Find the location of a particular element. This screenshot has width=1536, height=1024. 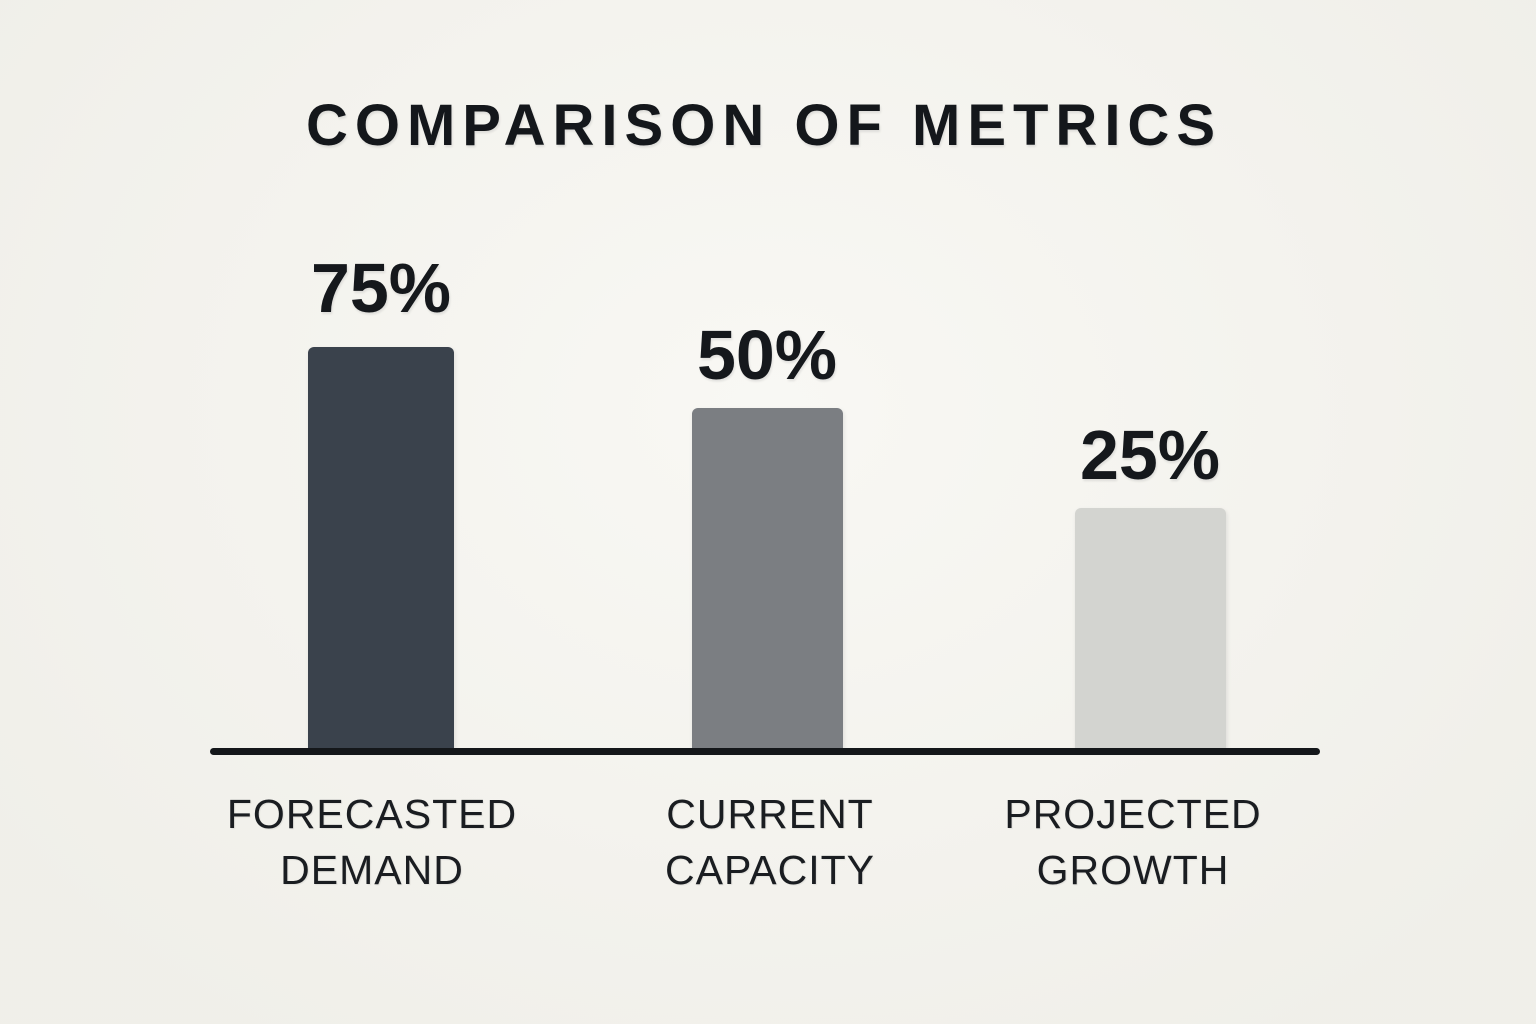

category-label-current-capacity: CURRENT CAPACITY is located at coordinates (770, 842).